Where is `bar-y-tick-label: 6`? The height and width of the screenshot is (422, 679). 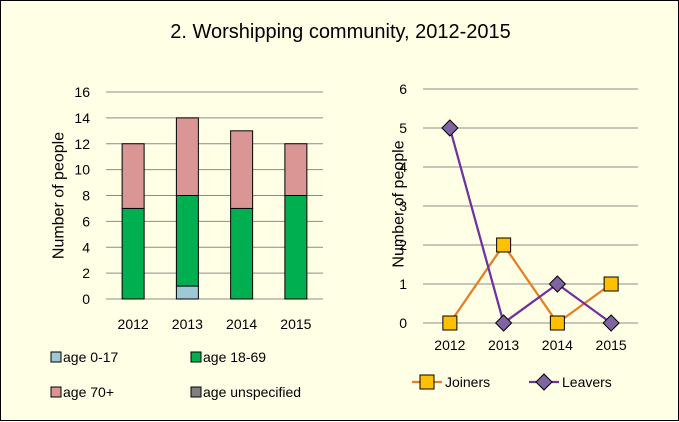
bar-y-tick-label: 6 is located at coordinates (86, 221).